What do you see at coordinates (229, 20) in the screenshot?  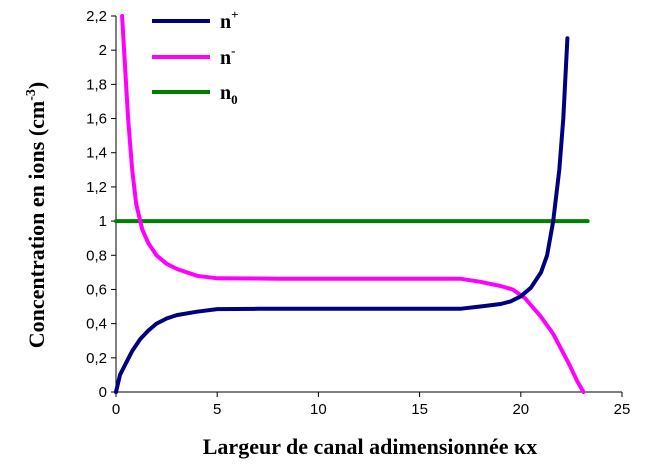 I see `legend-label-n-plus: n+` at bounding box center [229, 20].